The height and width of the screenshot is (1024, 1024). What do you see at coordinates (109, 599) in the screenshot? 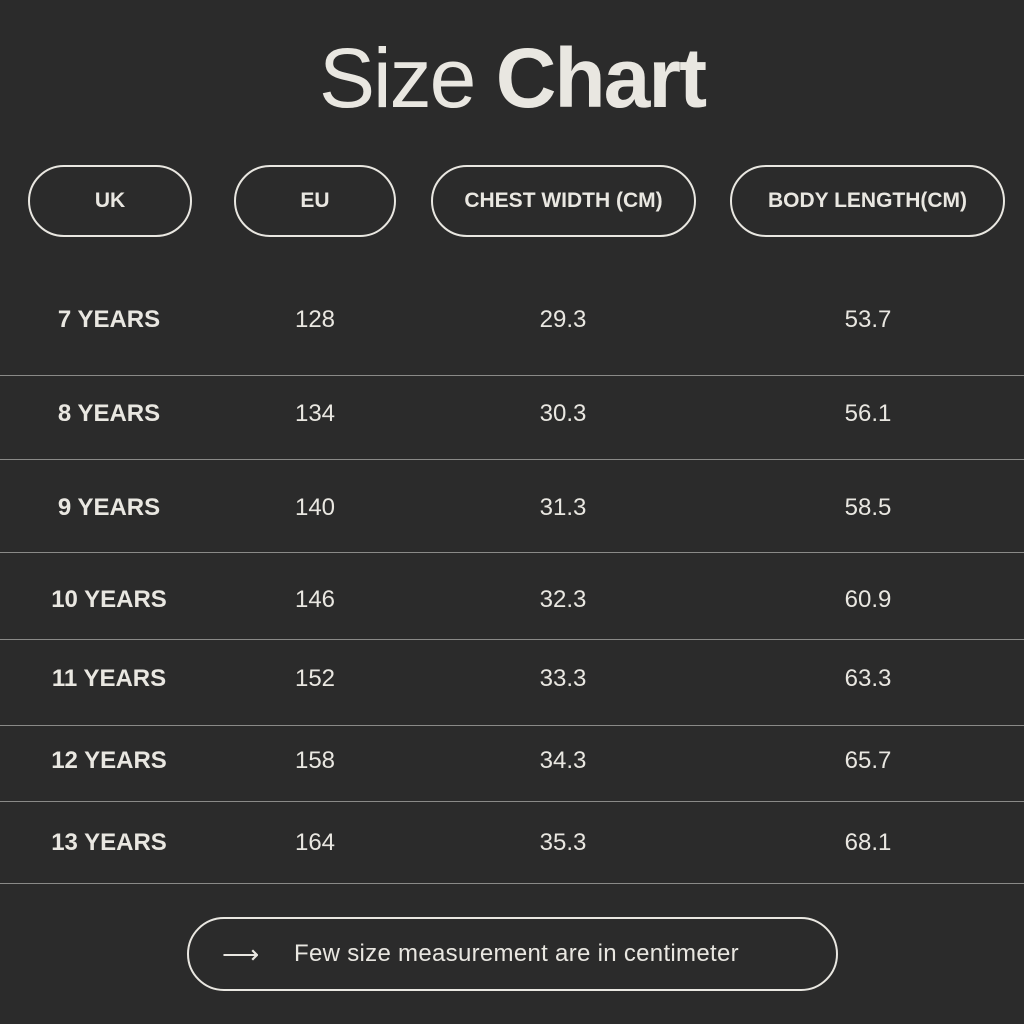
I see `cell-uk: 10 YEARS` at bounding box center [109, 599].